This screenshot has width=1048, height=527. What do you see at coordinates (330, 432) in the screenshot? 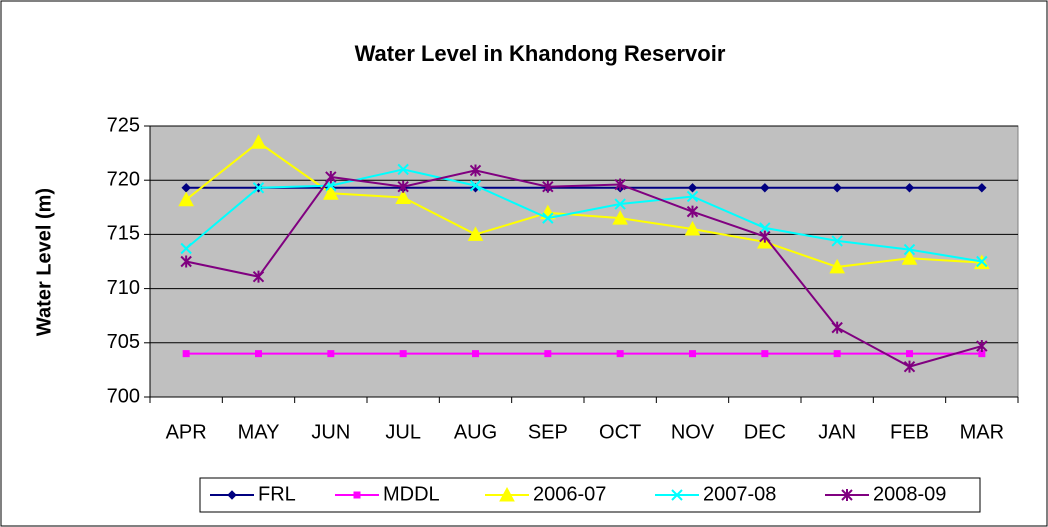
I see `x-tick-label: JUN` at bounding box center [330, 432].